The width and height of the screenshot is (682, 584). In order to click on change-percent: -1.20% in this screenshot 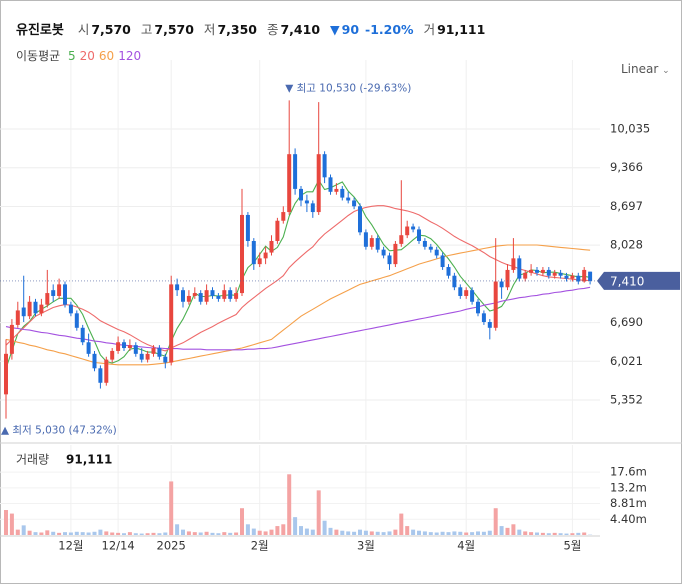, I will do `click(389, 29)`.